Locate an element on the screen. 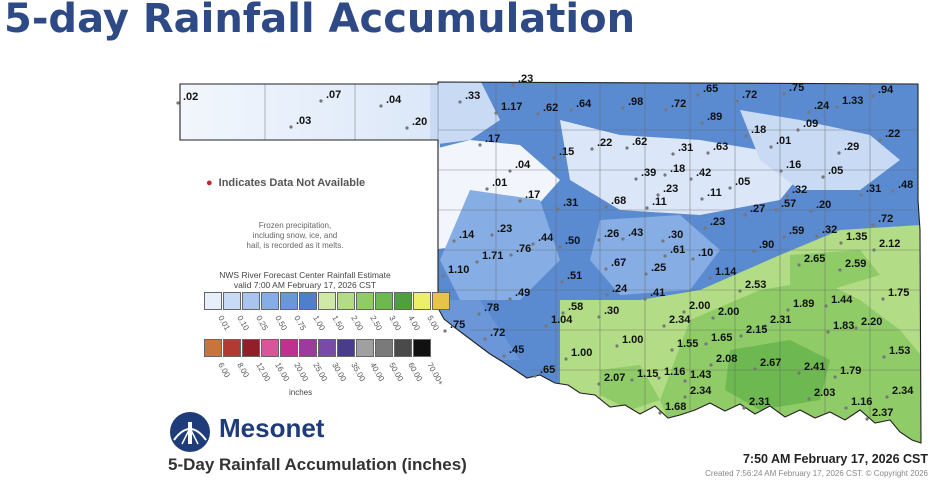  station-value: 1.16 is located at coordinates (861, 402).